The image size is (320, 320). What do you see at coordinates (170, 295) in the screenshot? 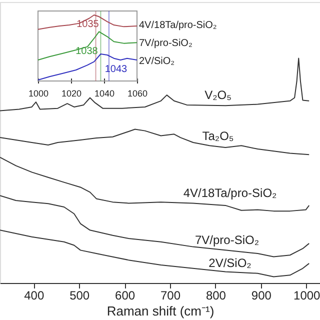
I see `x-tick-label: 700` at bounding box center [170, 295].